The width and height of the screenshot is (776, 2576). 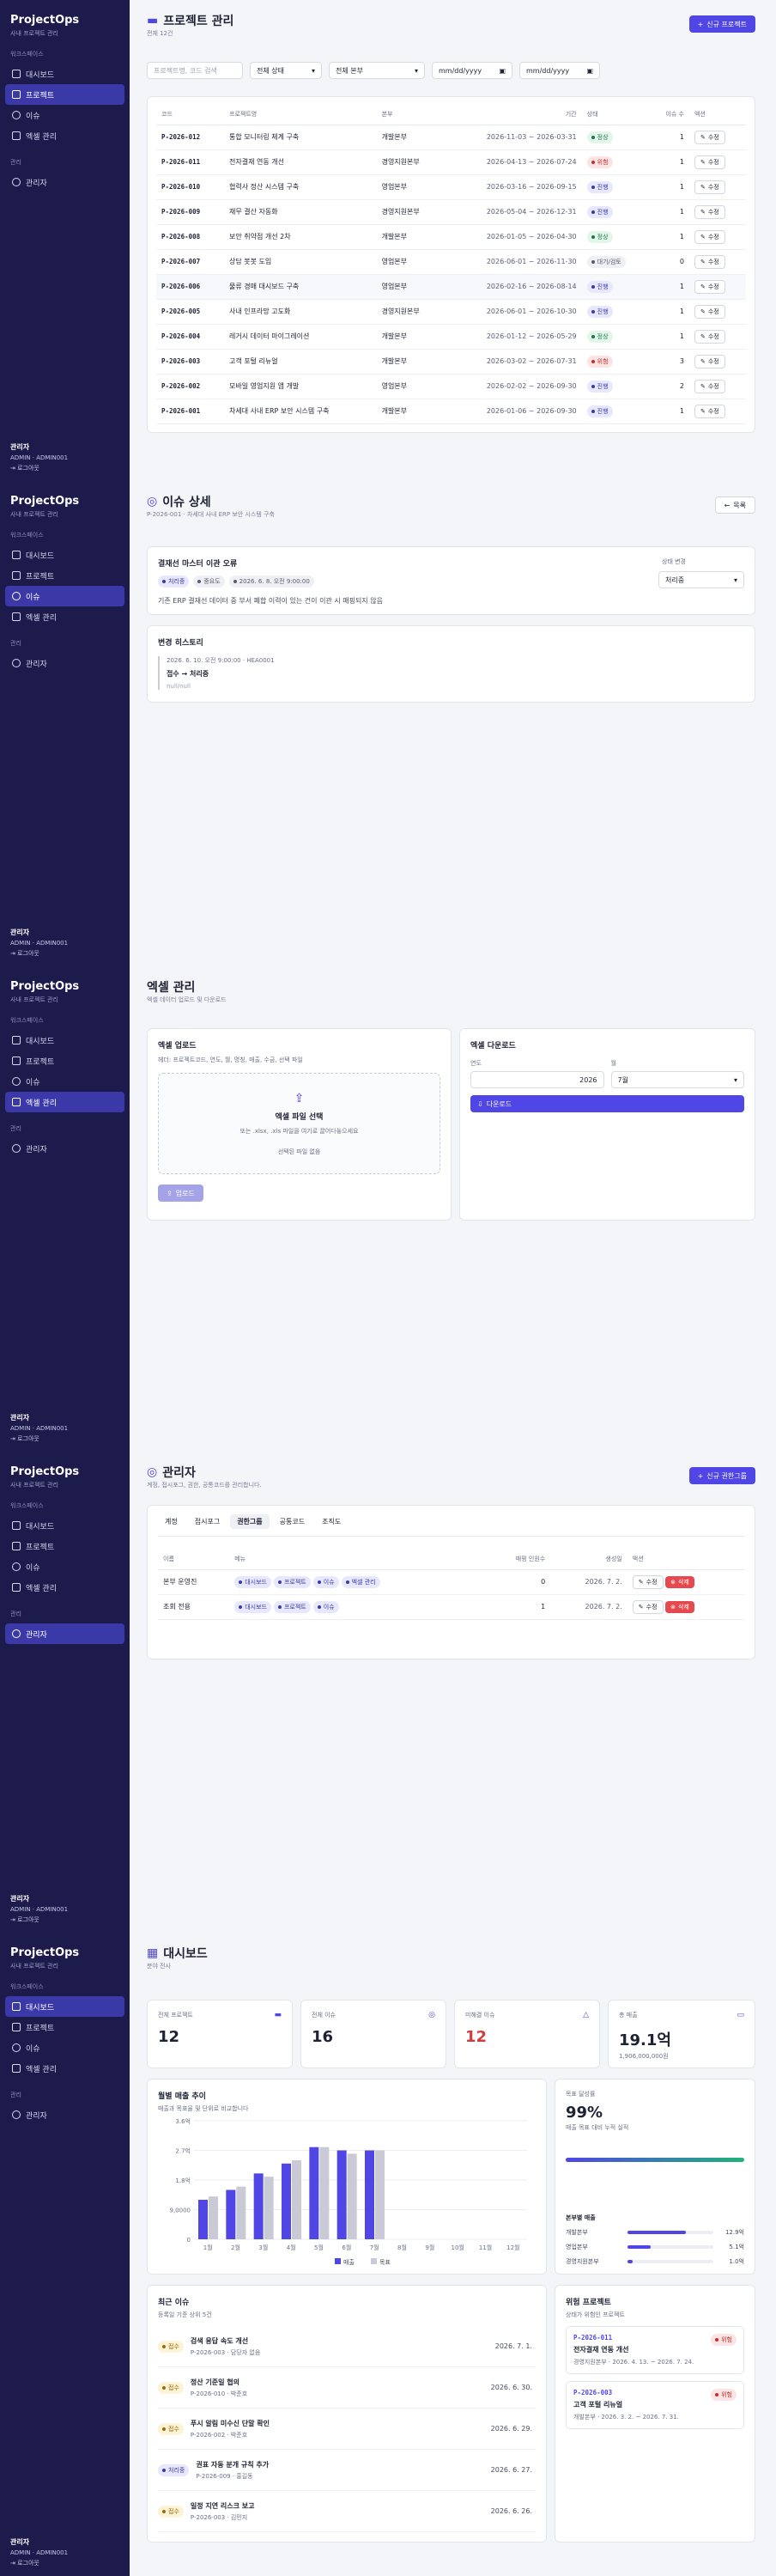 What do you see at coordinates (721, 1475) in the screenshot?
I see `new-role-group-button: + 신규 권한그룹` at bounding box center [721, 1475].